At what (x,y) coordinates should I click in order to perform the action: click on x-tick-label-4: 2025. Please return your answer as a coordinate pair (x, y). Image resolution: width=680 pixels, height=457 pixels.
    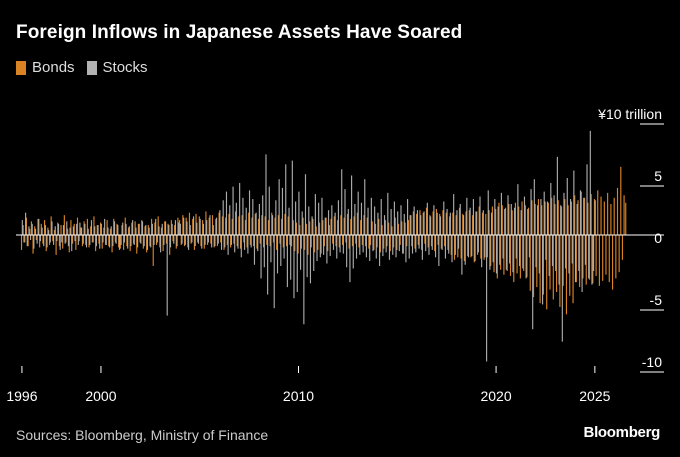
    Looking at the image, I should click on (594, 396).